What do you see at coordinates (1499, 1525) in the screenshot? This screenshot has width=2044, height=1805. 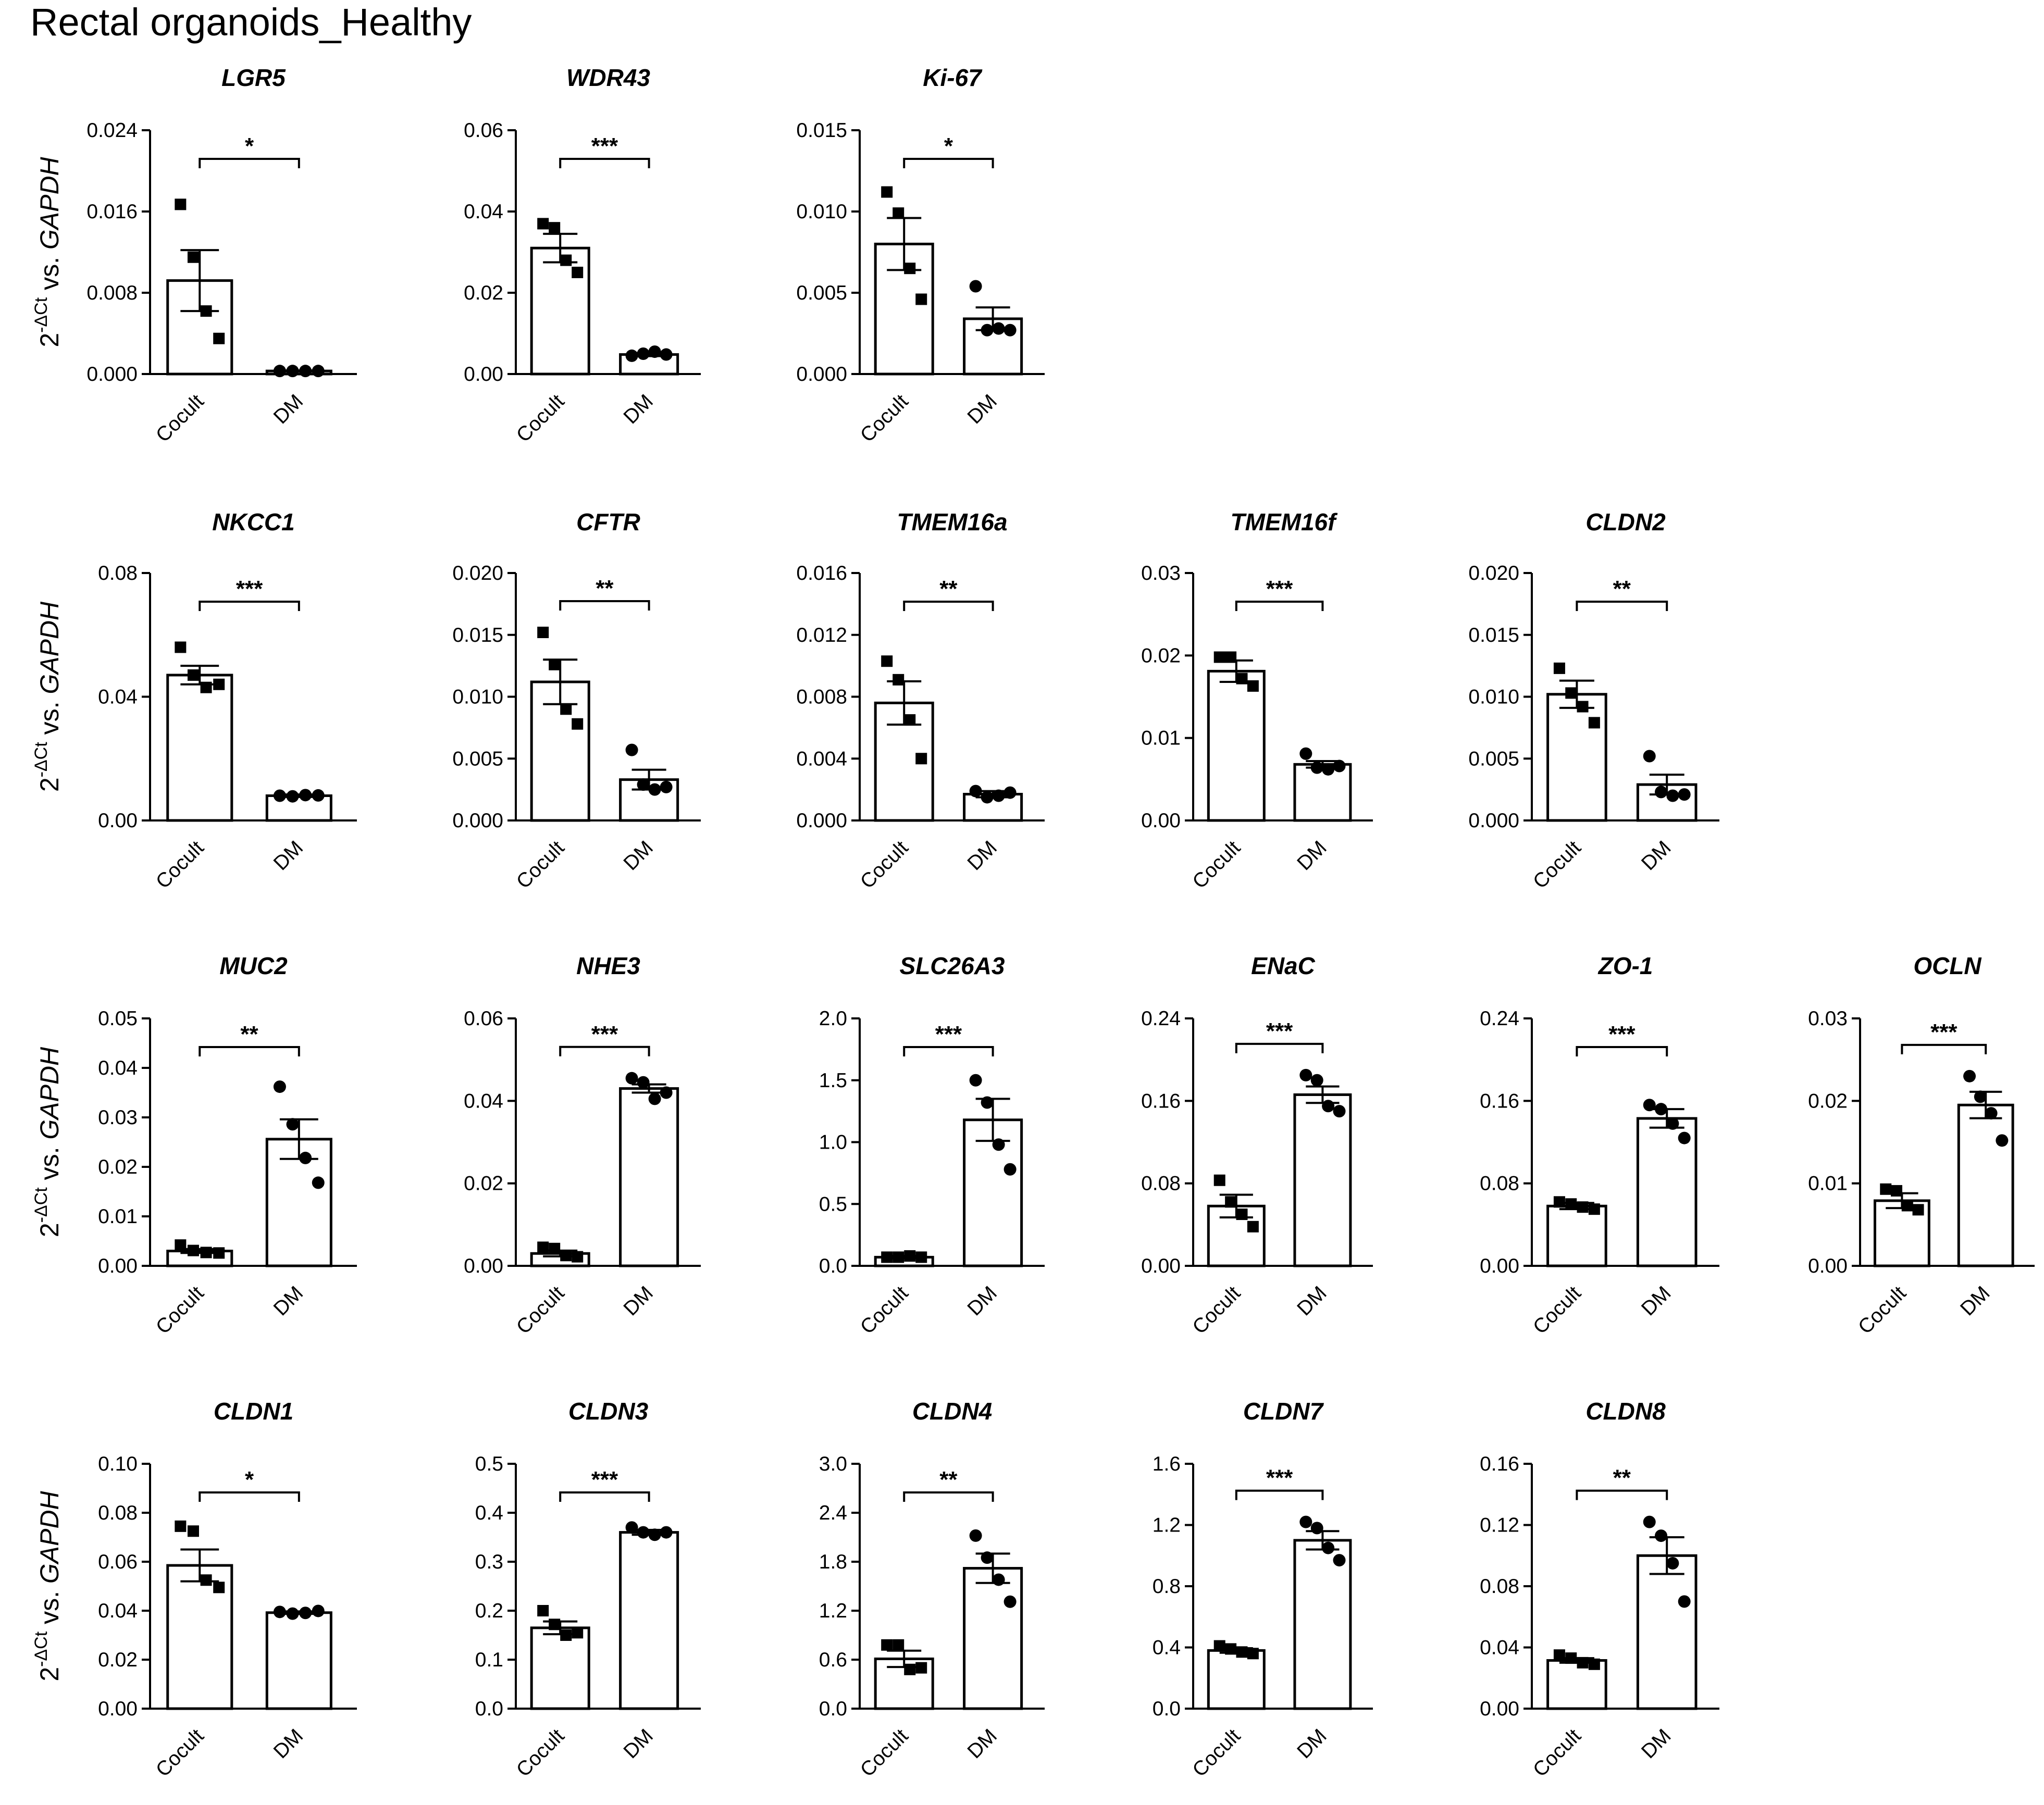 I see `y-tick-label: 0.12` at bounding box center [1499, 1525].